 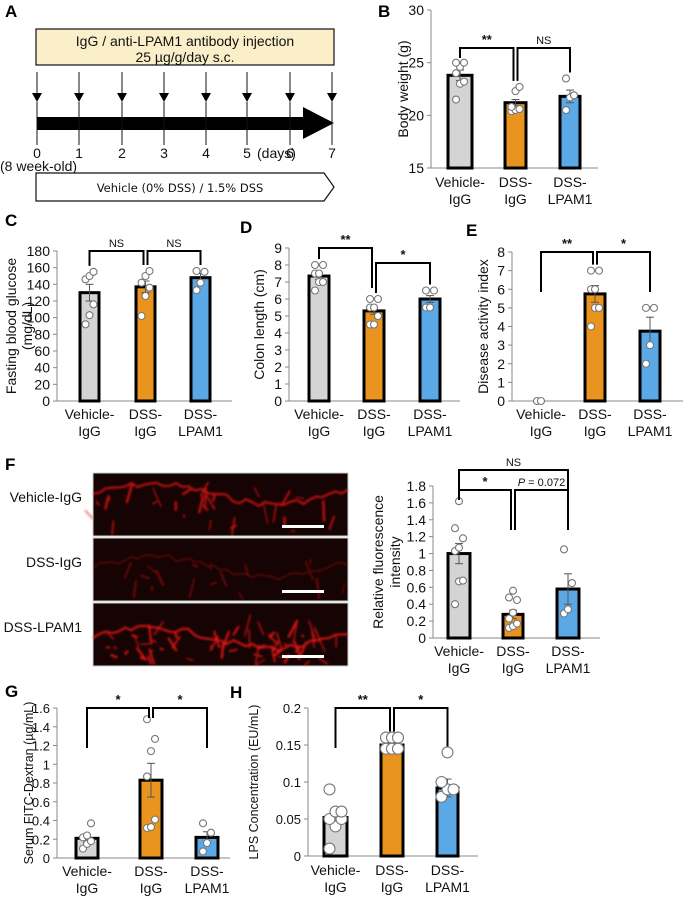 I want to click on scale-bar, so click(x=303, y=656).